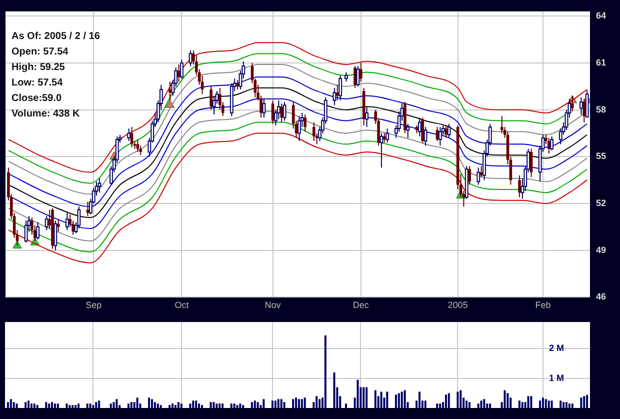  What do you see at coordinates (273, 305) in the screenshot?
I see `x-tick-label: Nov` at bounding box center [273, 305].